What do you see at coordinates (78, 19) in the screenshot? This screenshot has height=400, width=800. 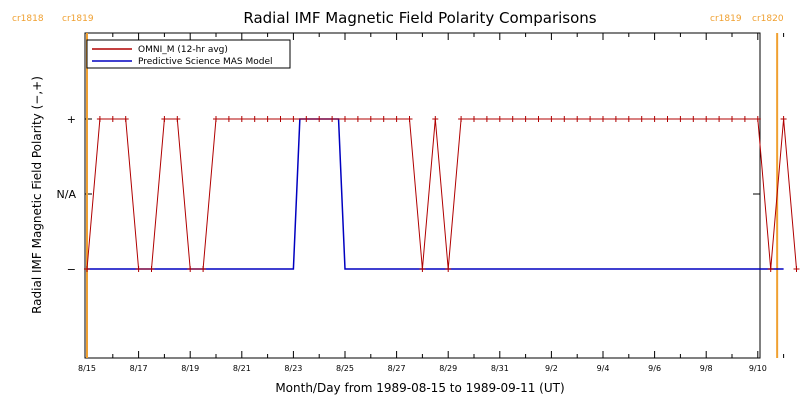 I see `cr-marker-right-label-1: cr1819` at bounding box center [78, 19].